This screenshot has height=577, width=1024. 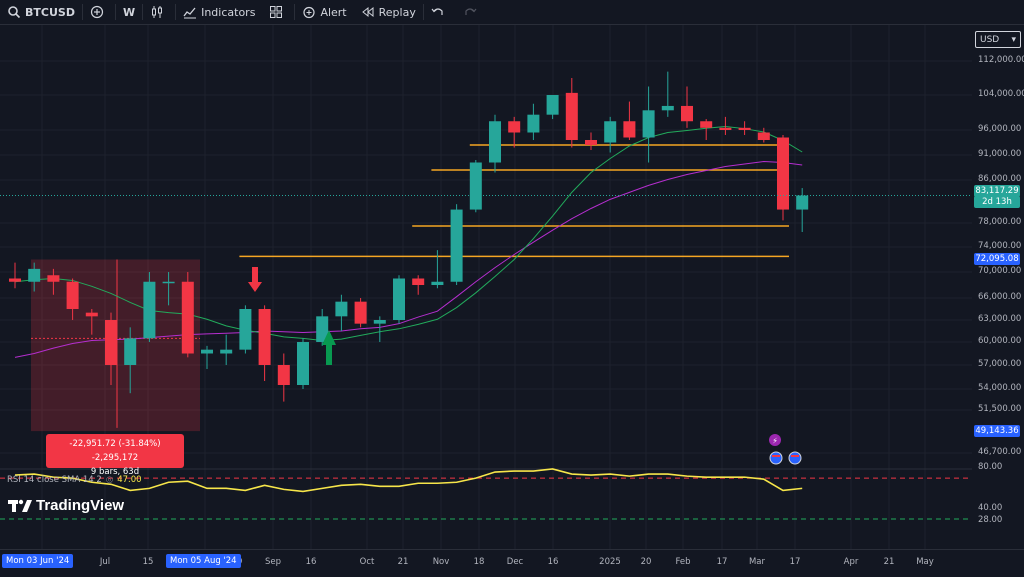 I want to click on indicators-icon, so click(x=190, y=13).